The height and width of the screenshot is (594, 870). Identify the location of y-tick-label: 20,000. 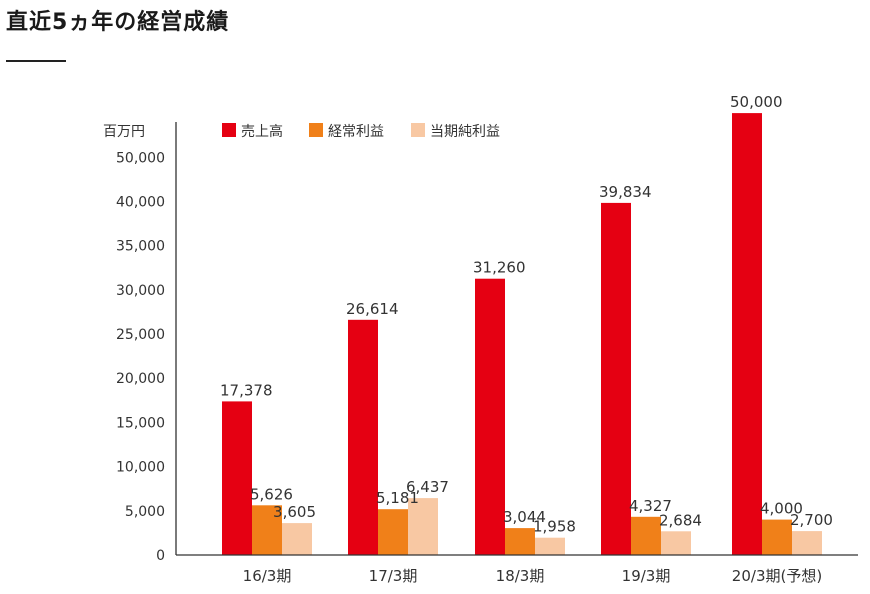
(140, 379).